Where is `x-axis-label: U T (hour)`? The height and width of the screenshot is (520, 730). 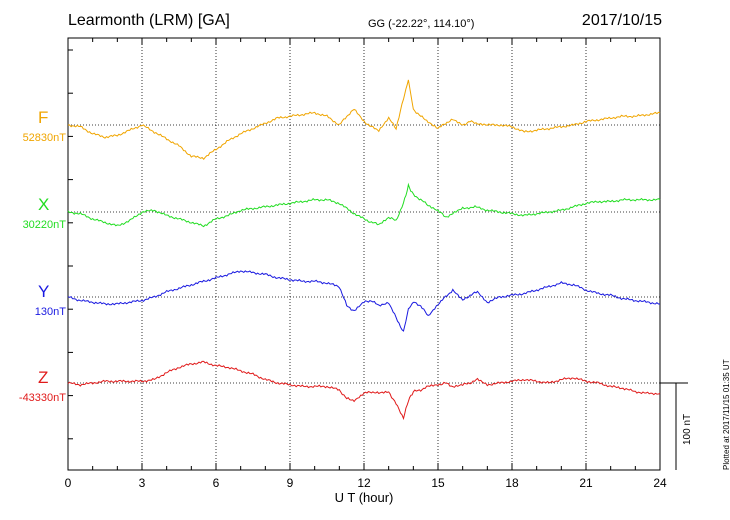 x-axis-label: U T (hour) is located at coordinates (364, 497).